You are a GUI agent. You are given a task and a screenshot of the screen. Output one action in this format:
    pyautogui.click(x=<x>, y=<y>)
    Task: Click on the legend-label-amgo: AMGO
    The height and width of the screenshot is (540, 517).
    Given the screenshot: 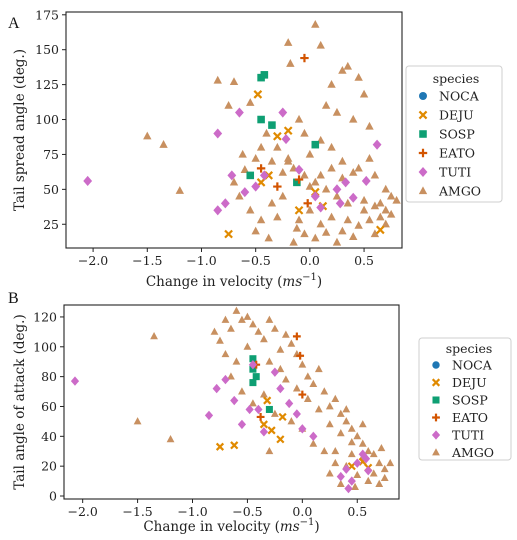 What is the action you would take?
    pyautogui.click(x=459, y=191)
    